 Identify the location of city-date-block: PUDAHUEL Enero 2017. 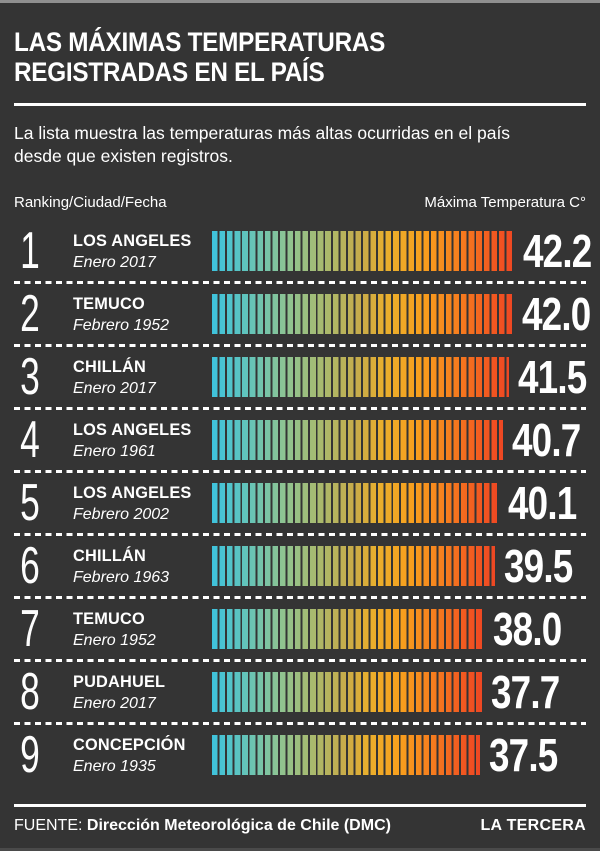
(142, 692).